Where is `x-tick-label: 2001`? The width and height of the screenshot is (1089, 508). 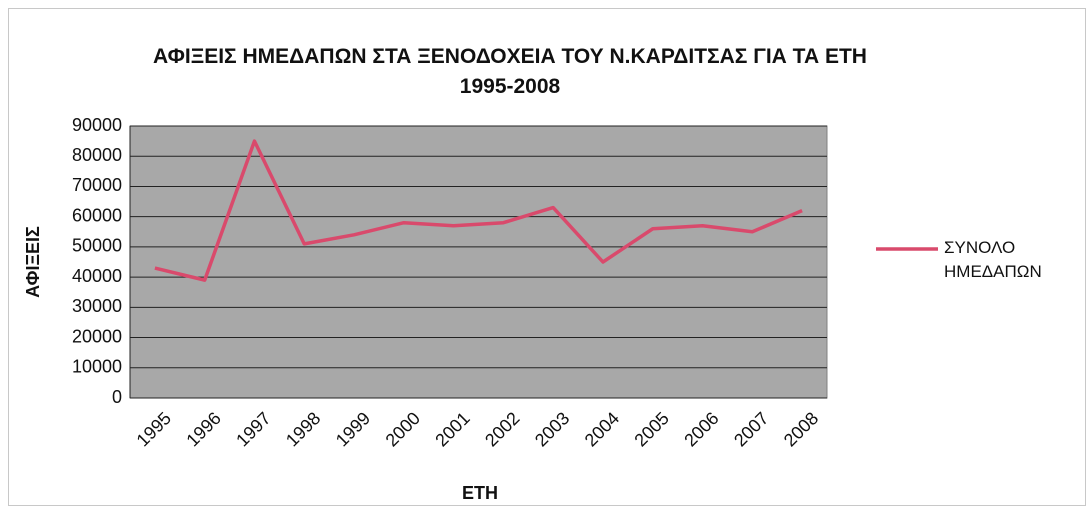
x-tick-label: 2001 is located at coordinates (452, 429).